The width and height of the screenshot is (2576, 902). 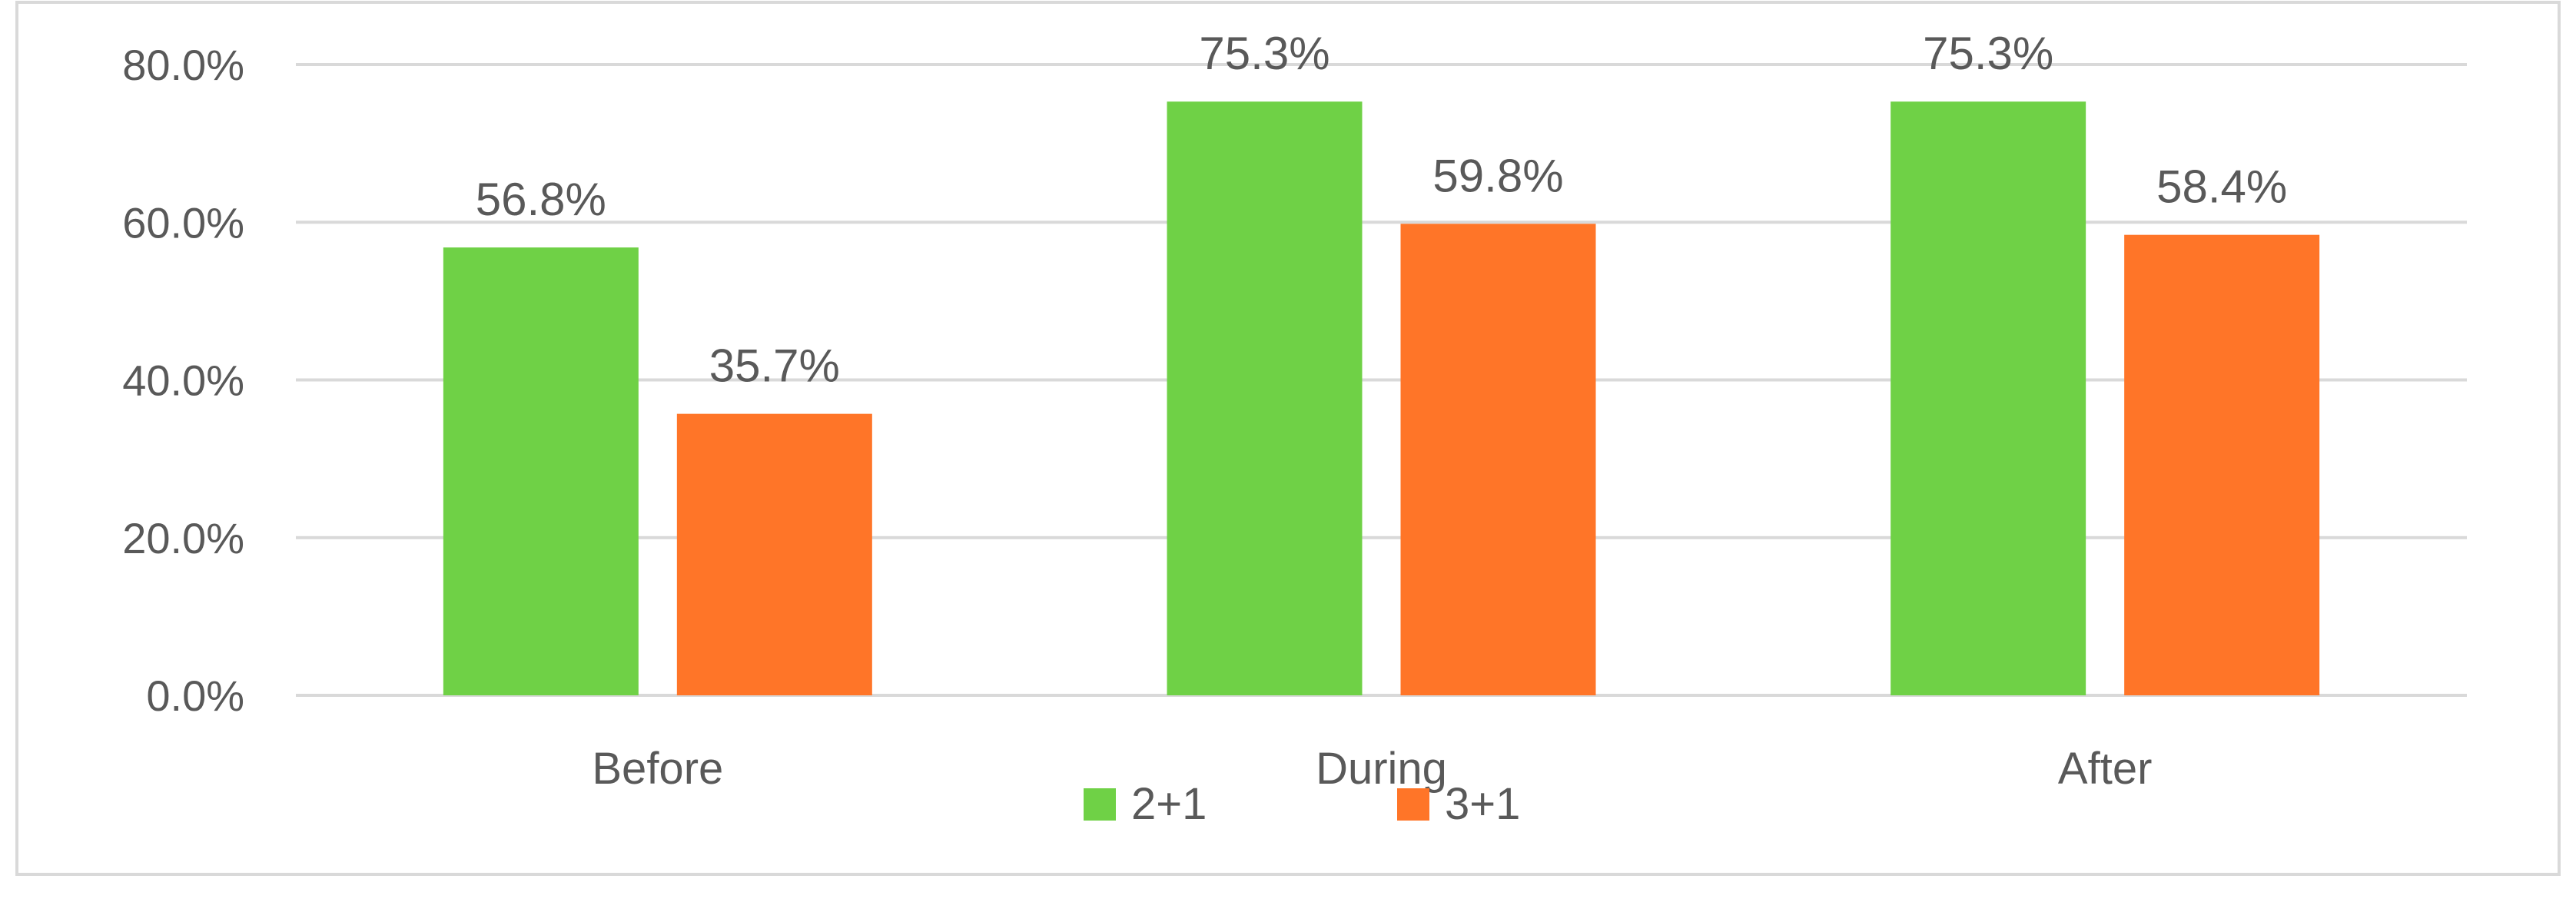 What do you see at coordinates (1381, 769) in the screenshot?
I see `x-category-label: During` at bounding box center [1381, 769].